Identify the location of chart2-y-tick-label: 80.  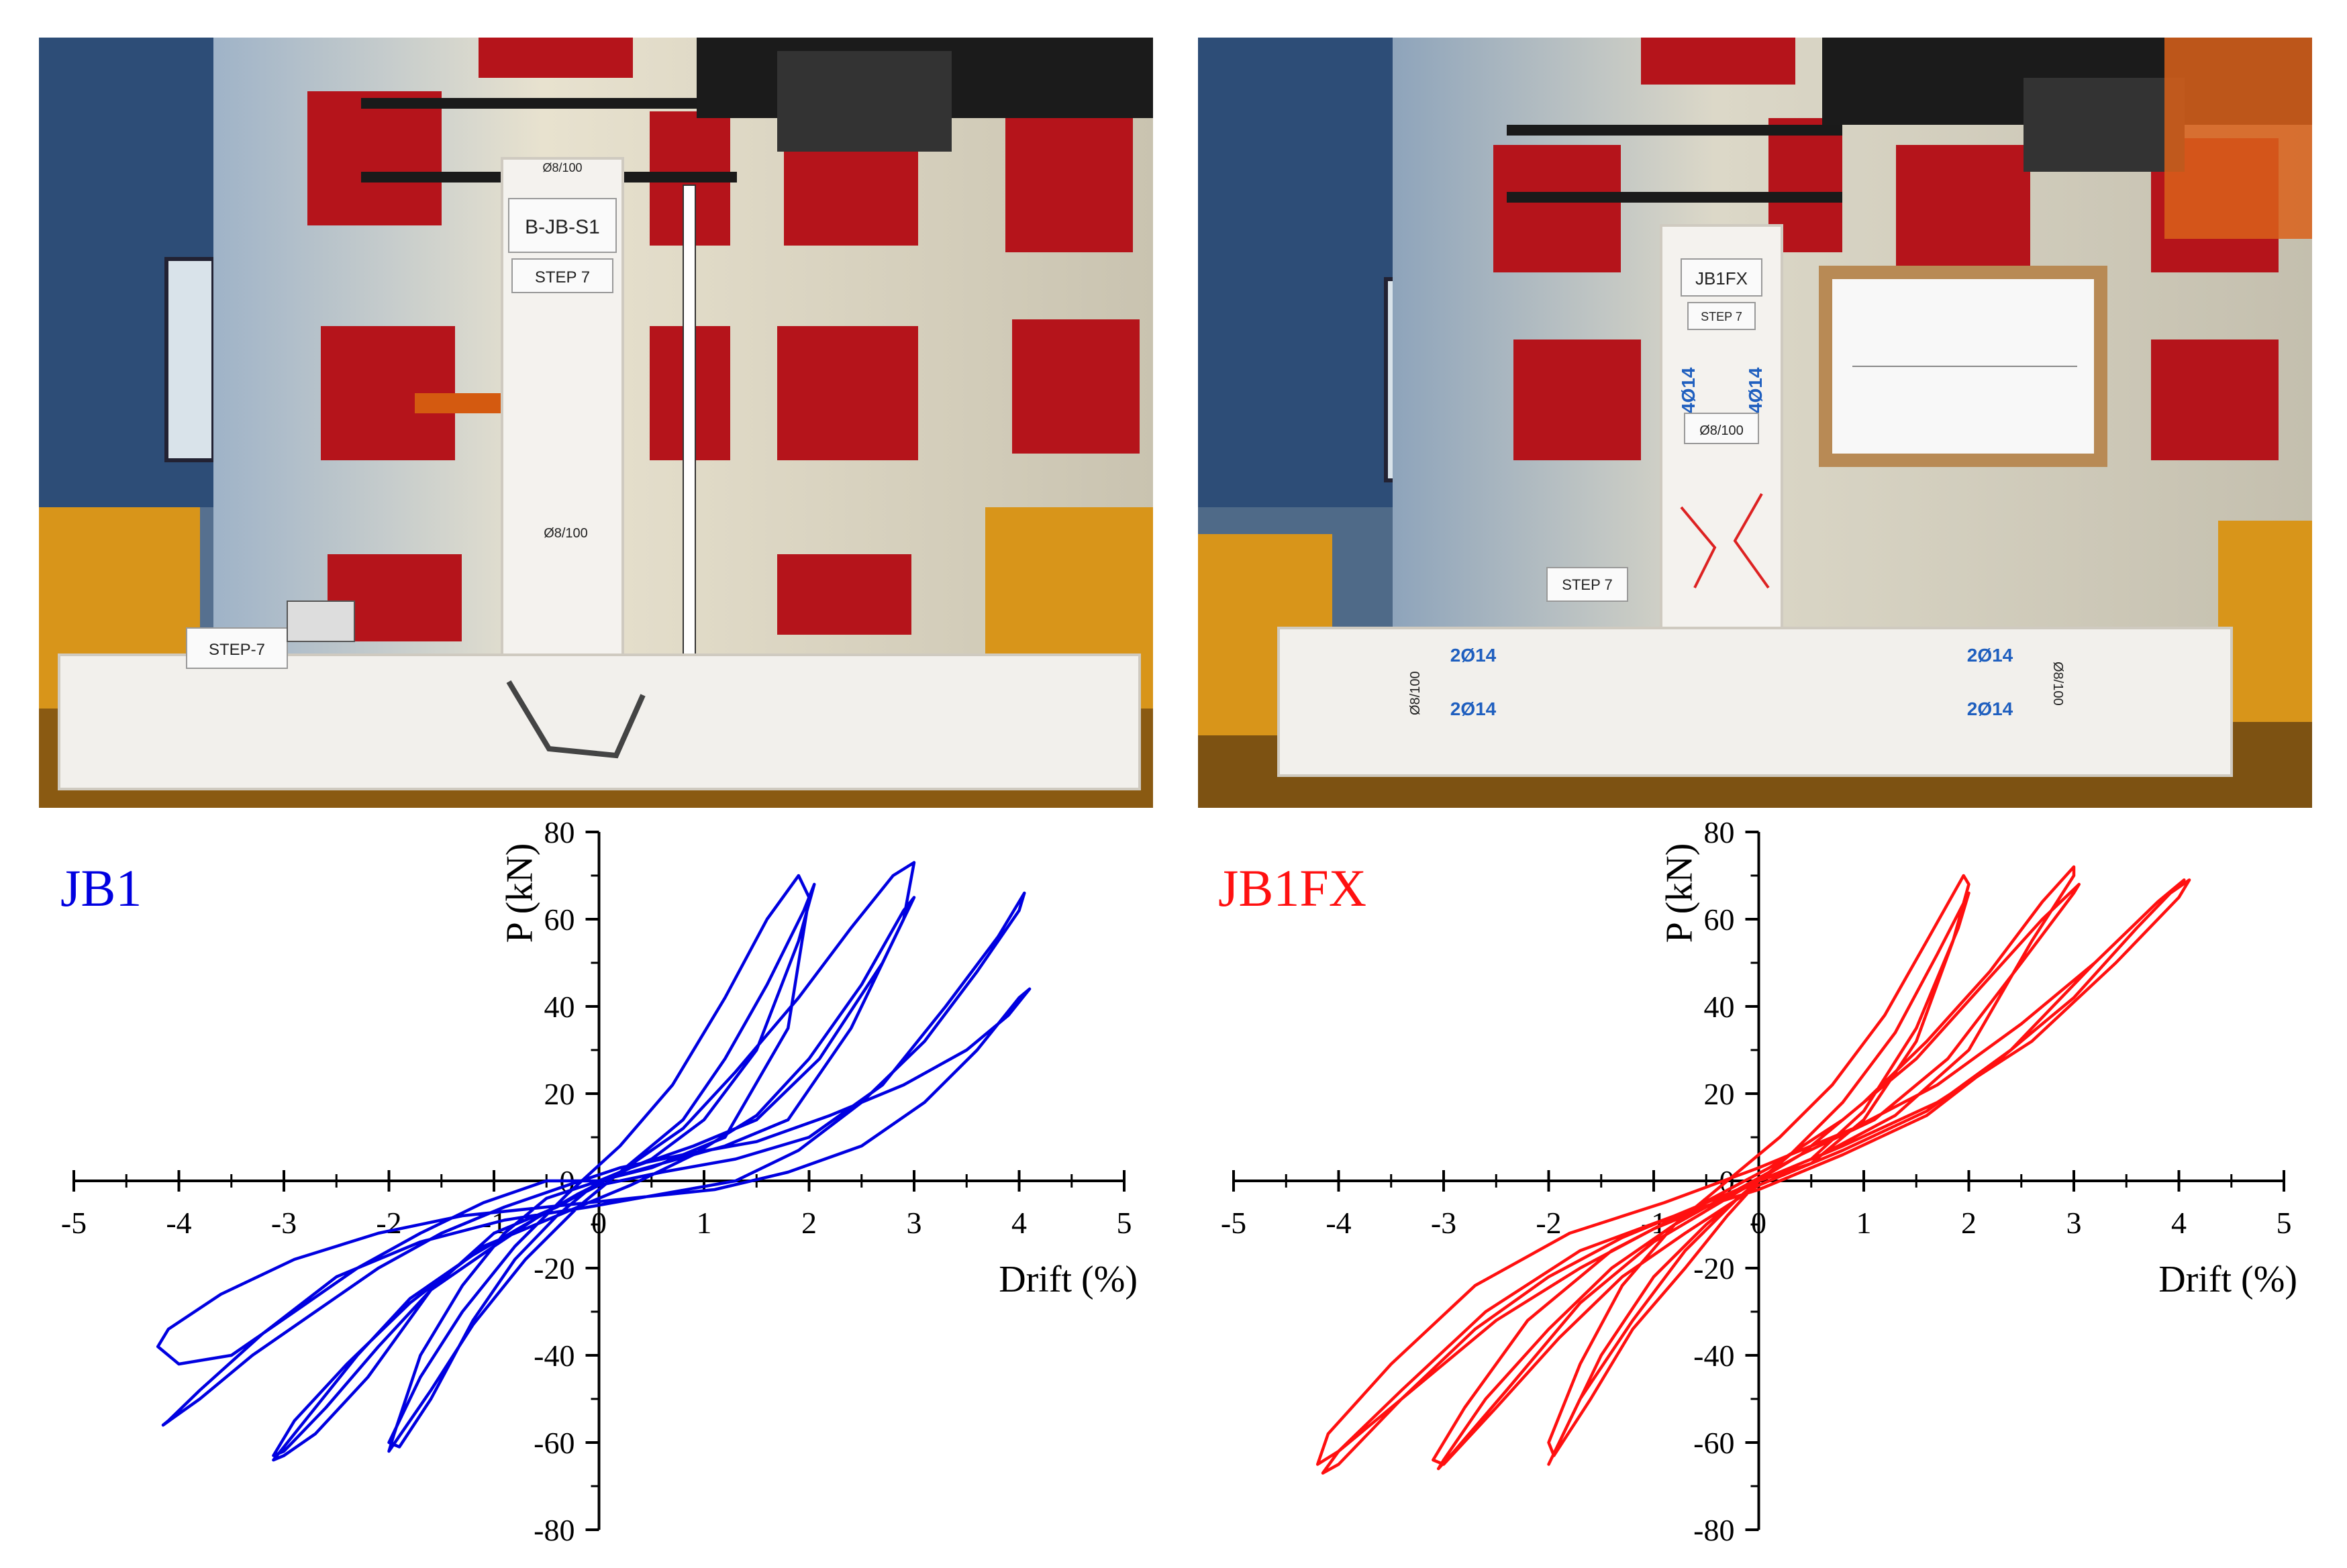
(1719, 832).